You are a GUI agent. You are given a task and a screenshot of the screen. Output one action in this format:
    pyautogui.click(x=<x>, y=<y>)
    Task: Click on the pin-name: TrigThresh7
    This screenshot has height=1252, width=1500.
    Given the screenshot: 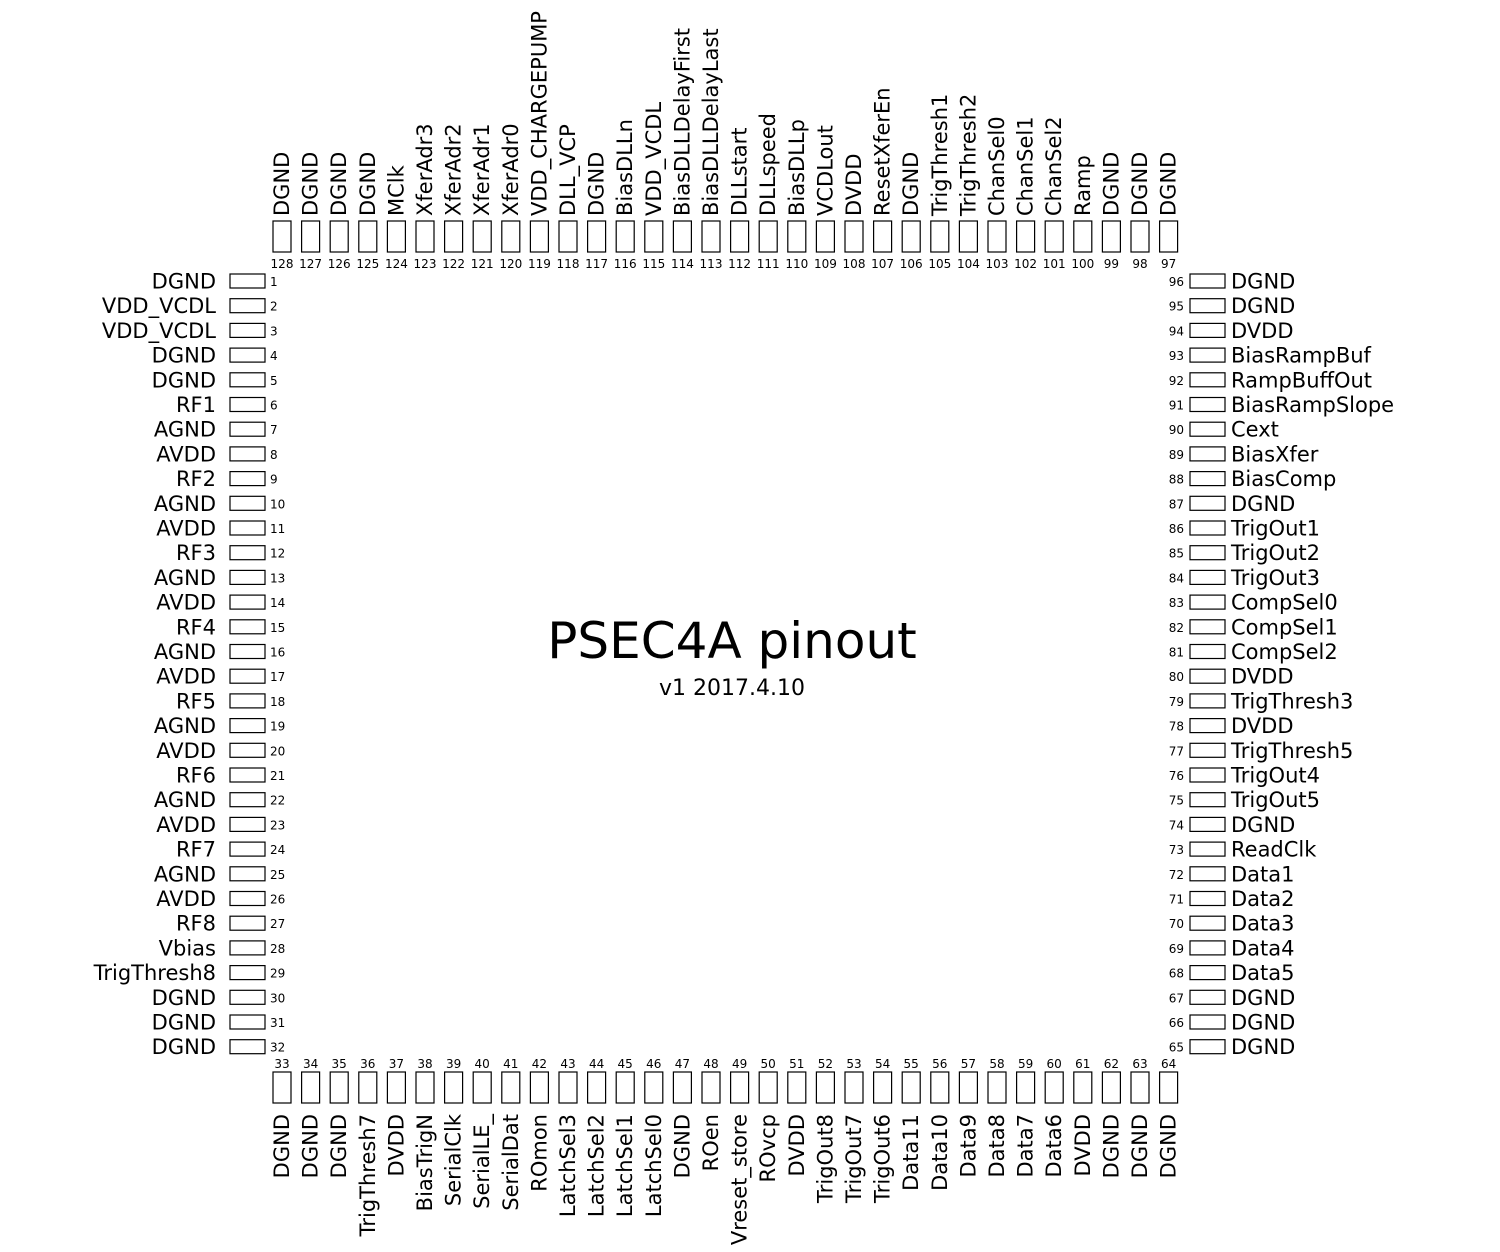 What is the action you would take?
    pyautogui.click(x=368, y=1175)
    